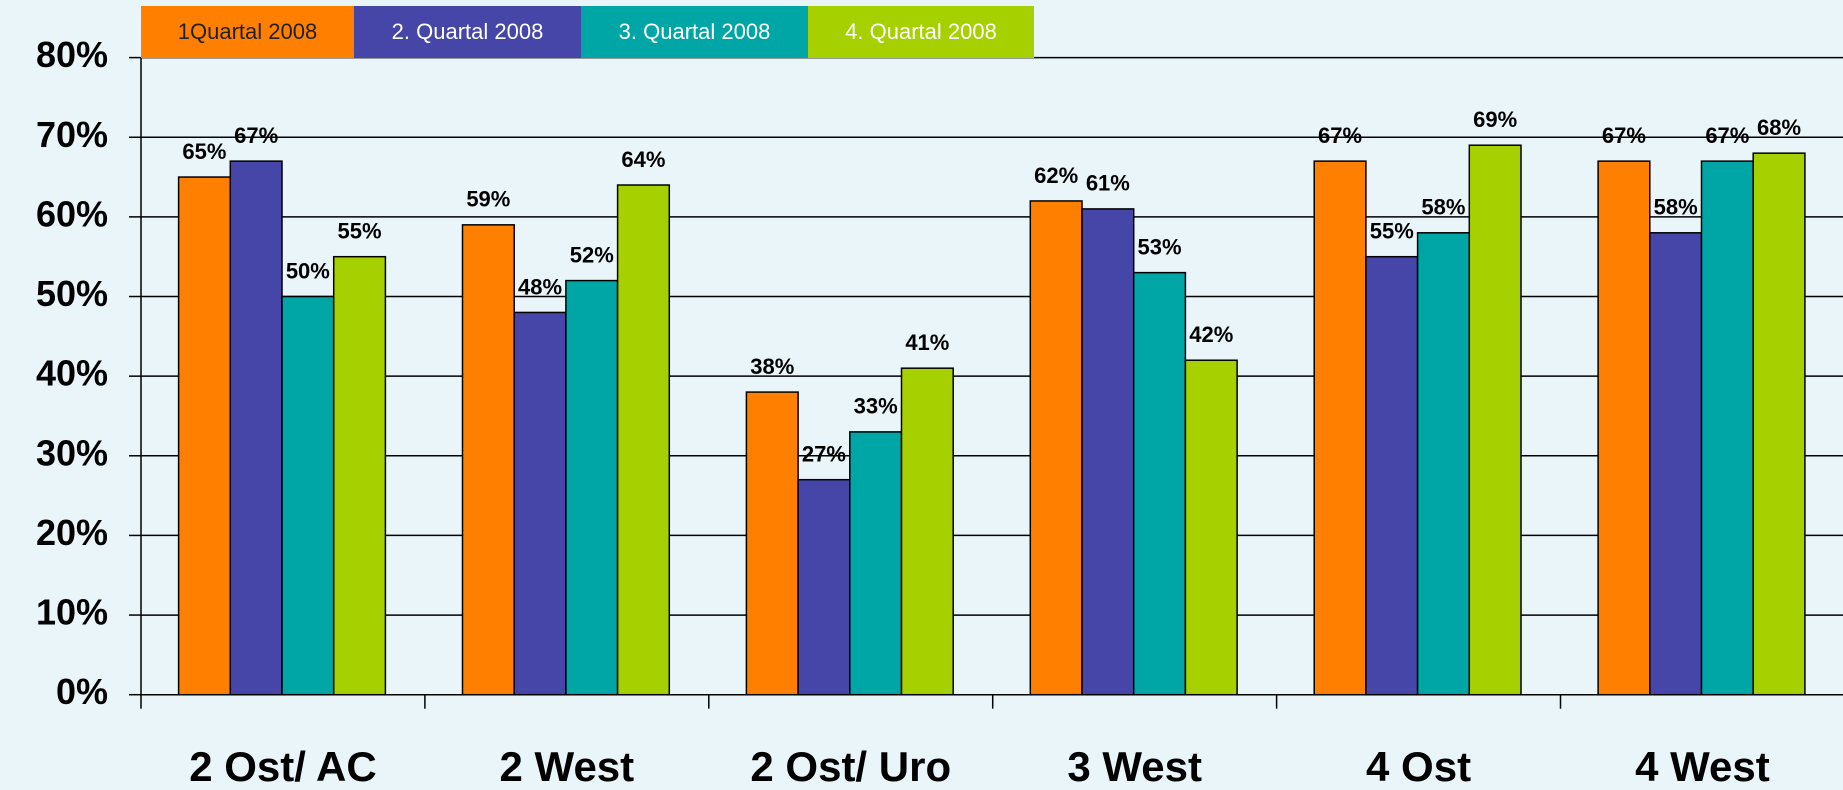  I want to click on legend-label: 2. Quartal 2008, so click(468, 31).